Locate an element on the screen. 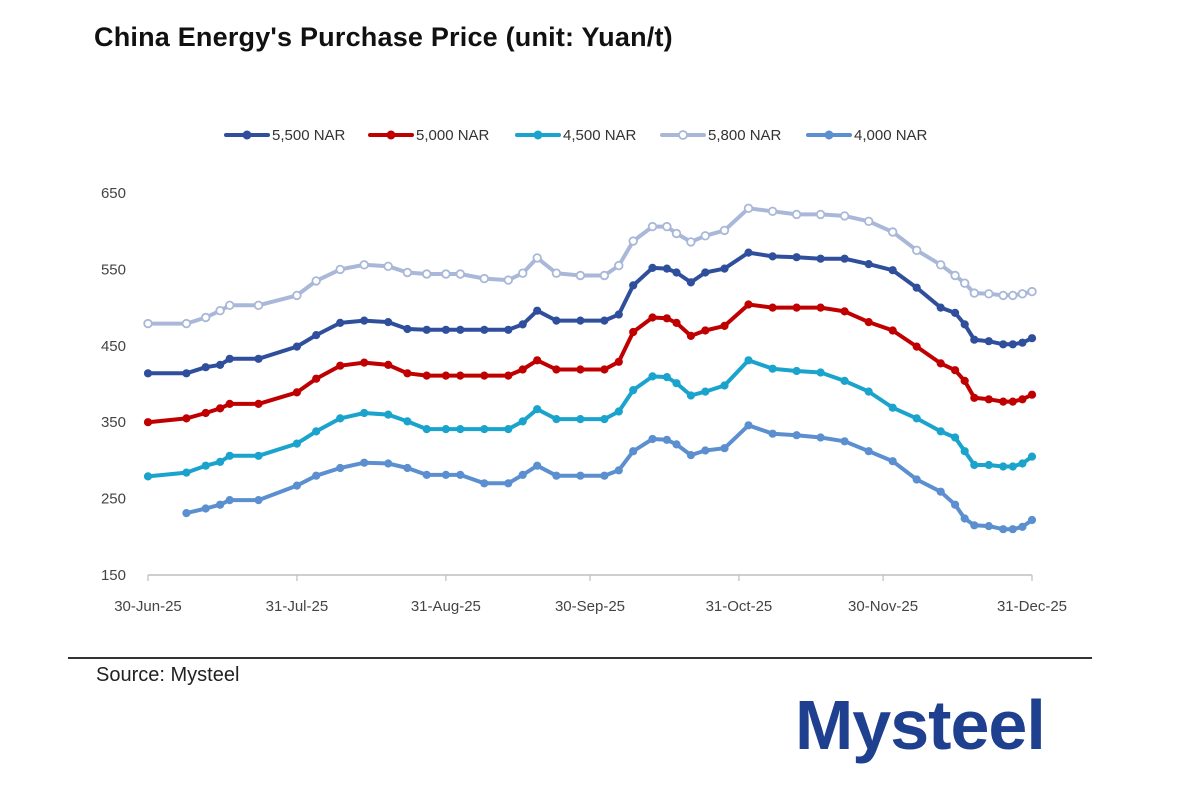  y-tick-label: 150 is located at coordinates (113, 575).